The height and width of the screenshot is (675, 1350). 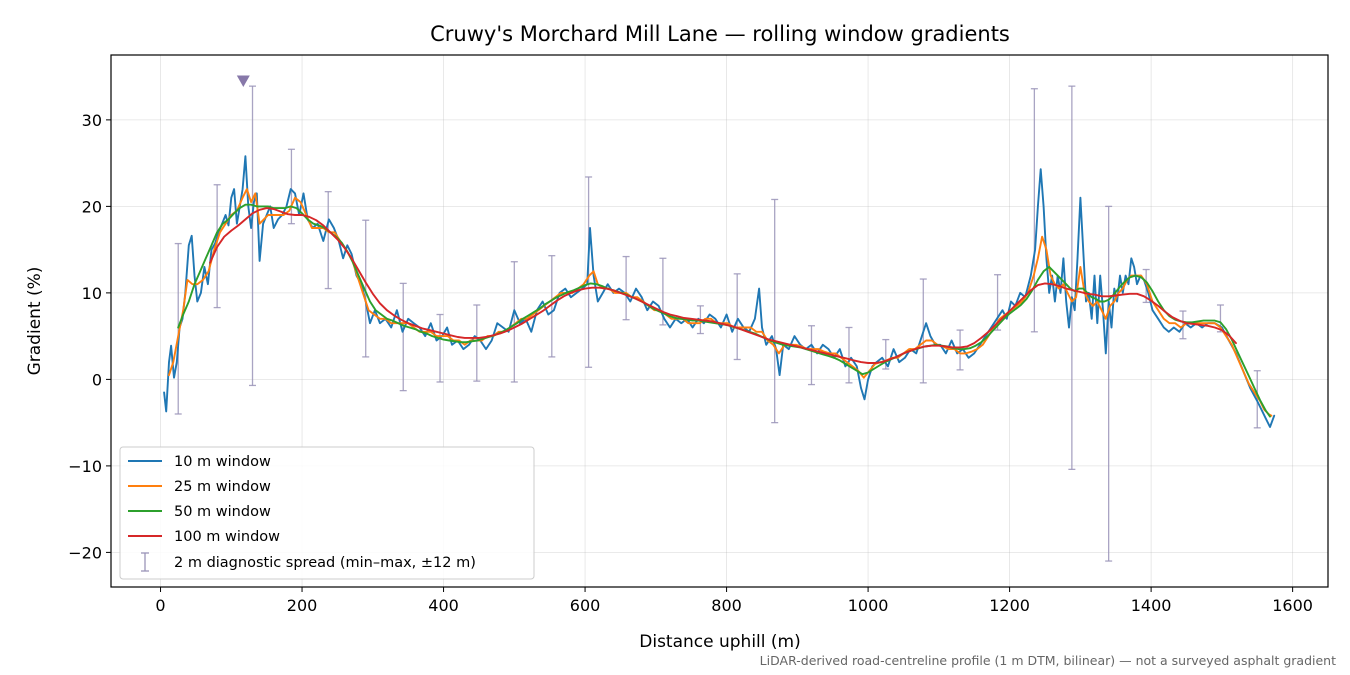 I want to click on x-tick-label: 0, so click(x=160, y=605).